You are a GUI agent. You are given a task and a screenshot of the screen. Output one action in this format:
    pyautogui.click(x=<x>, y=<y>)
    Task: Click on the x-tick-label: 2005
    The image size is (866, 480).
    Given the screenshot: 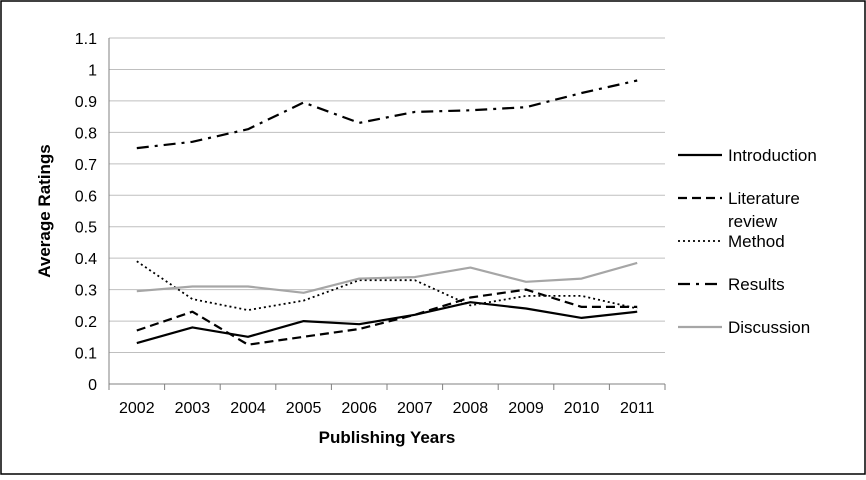 What is the action you would take?
    pyautogui.click(x=304, y=408)
    